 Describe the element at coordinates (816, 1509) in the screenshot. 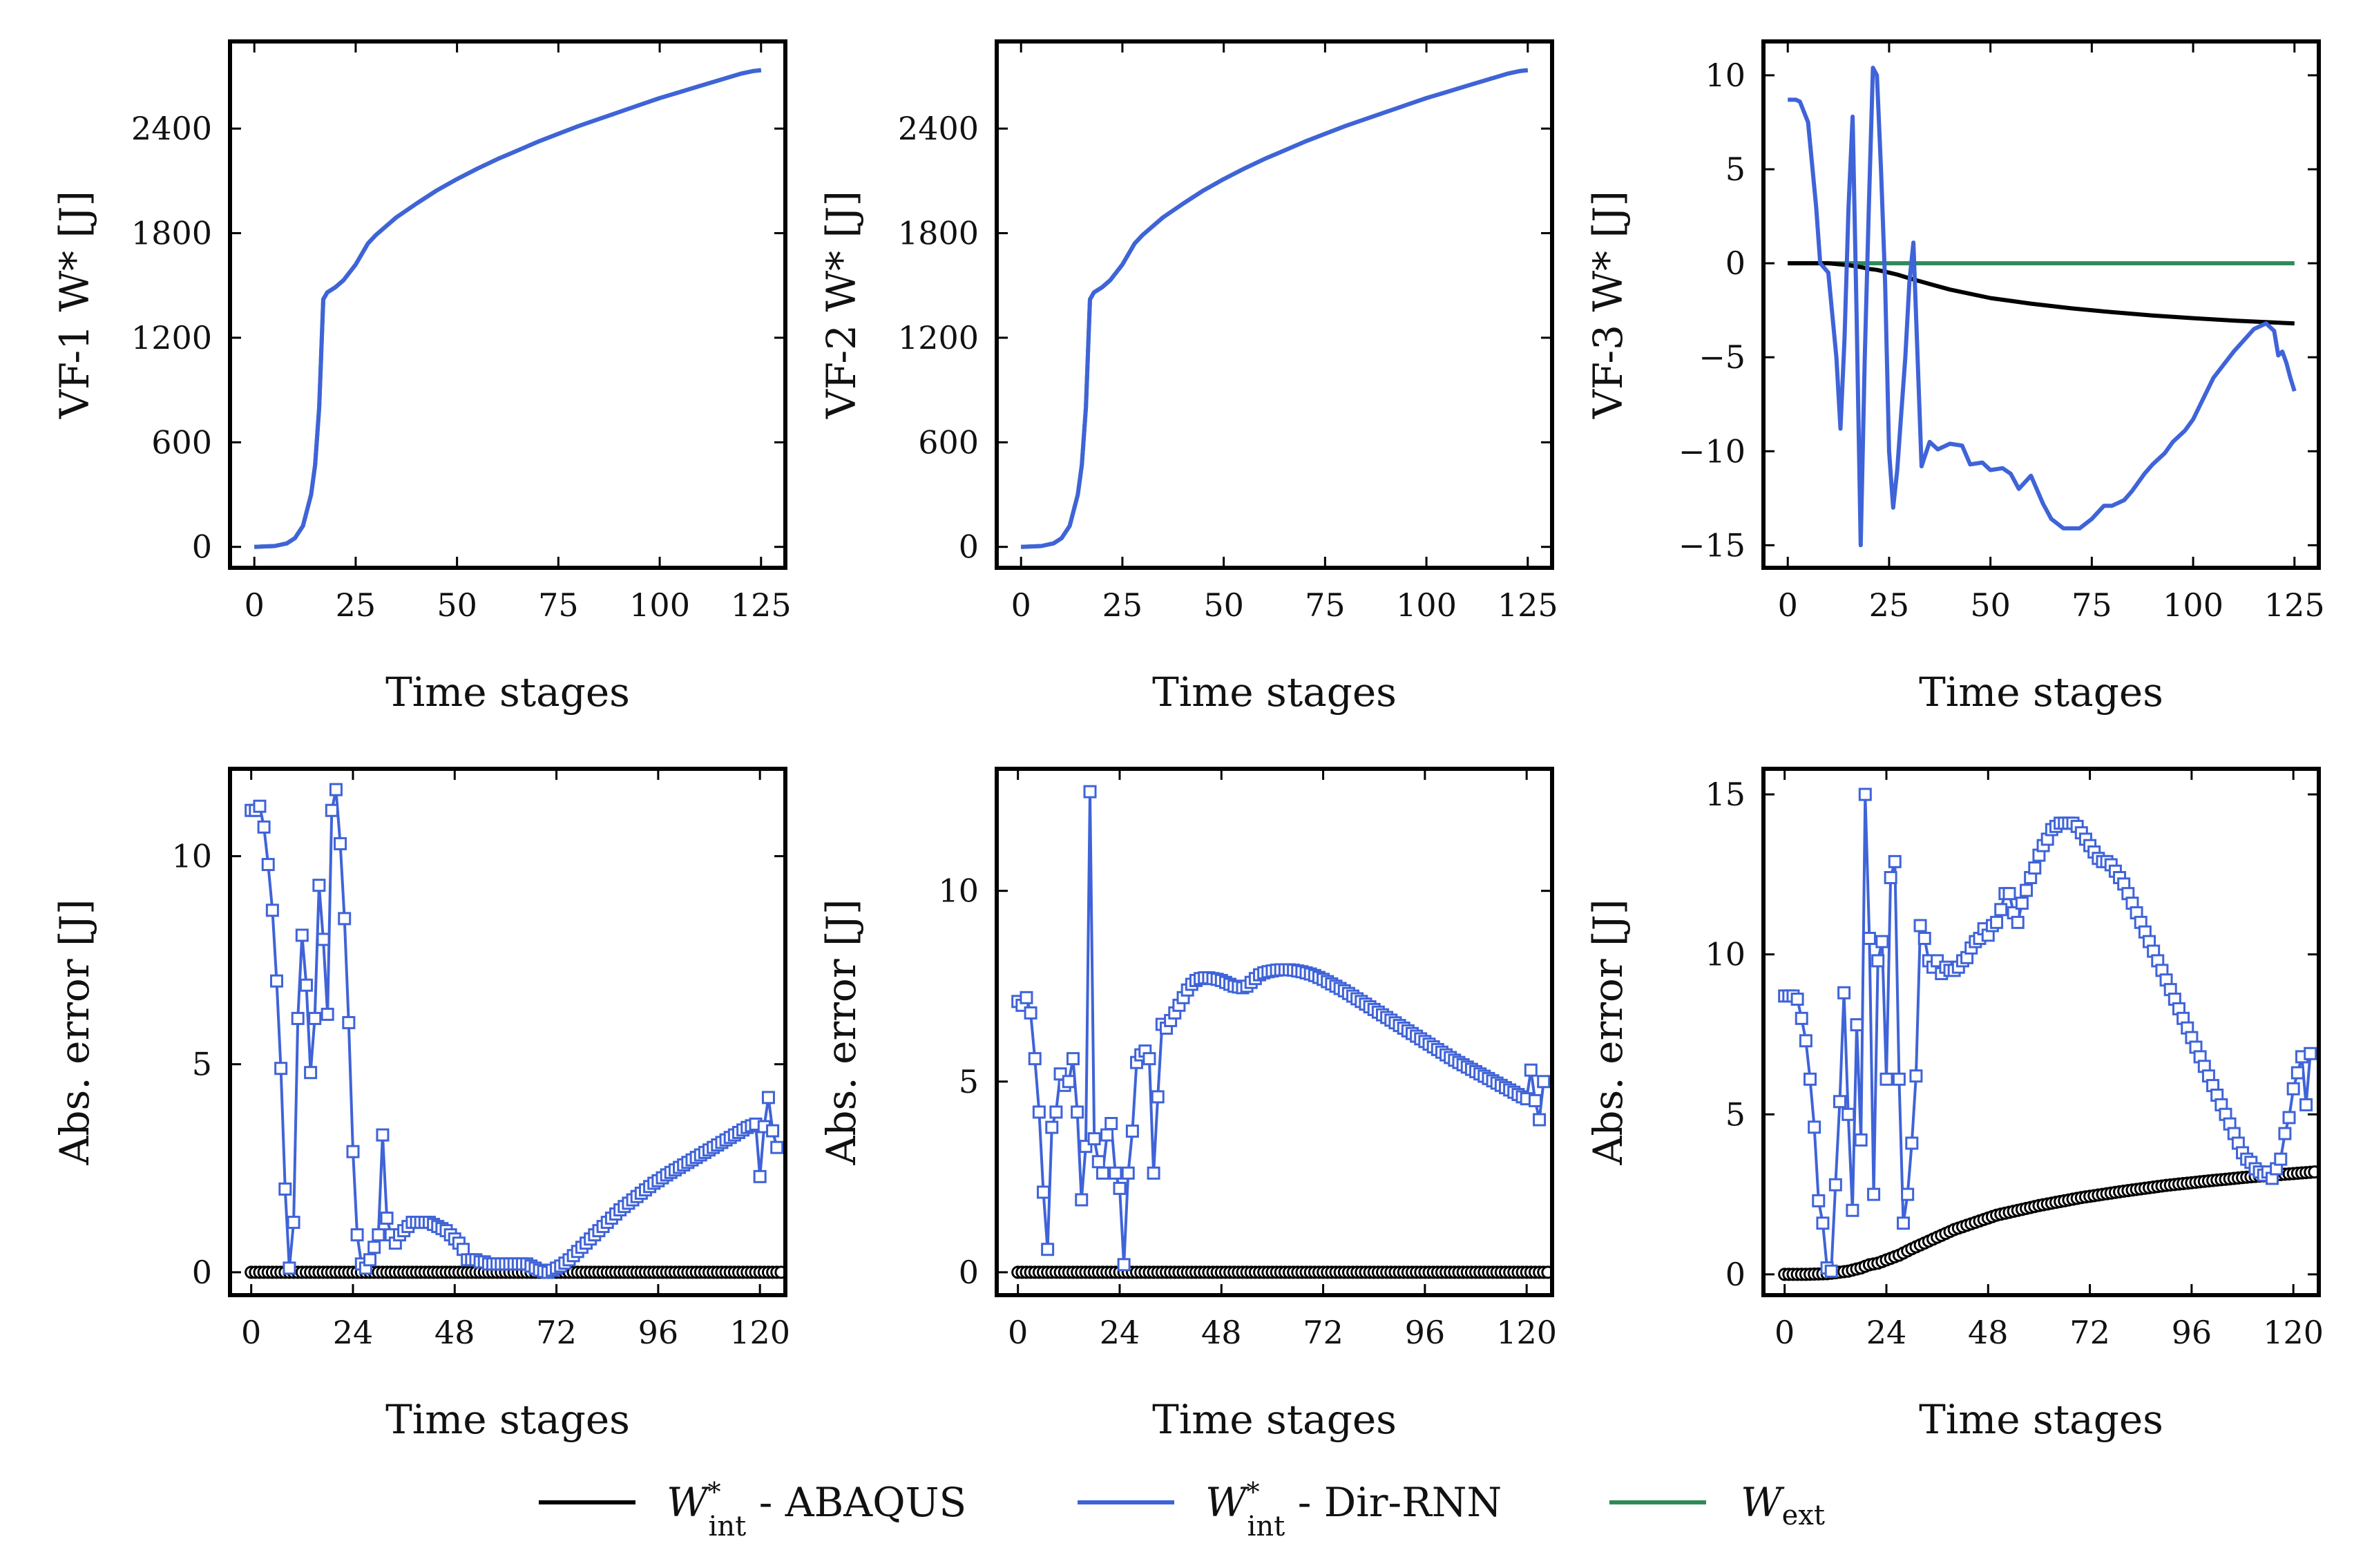

I see `legend-label-abaqus: W* int - ABAQUS` at that location.